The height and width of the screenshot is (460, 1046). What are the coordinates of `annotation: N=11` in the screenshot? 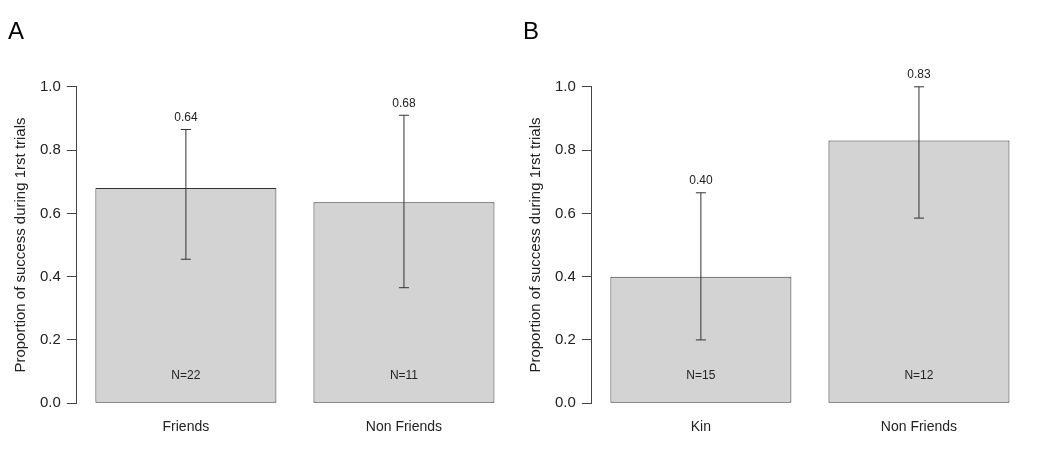 It's located at (404, 374).